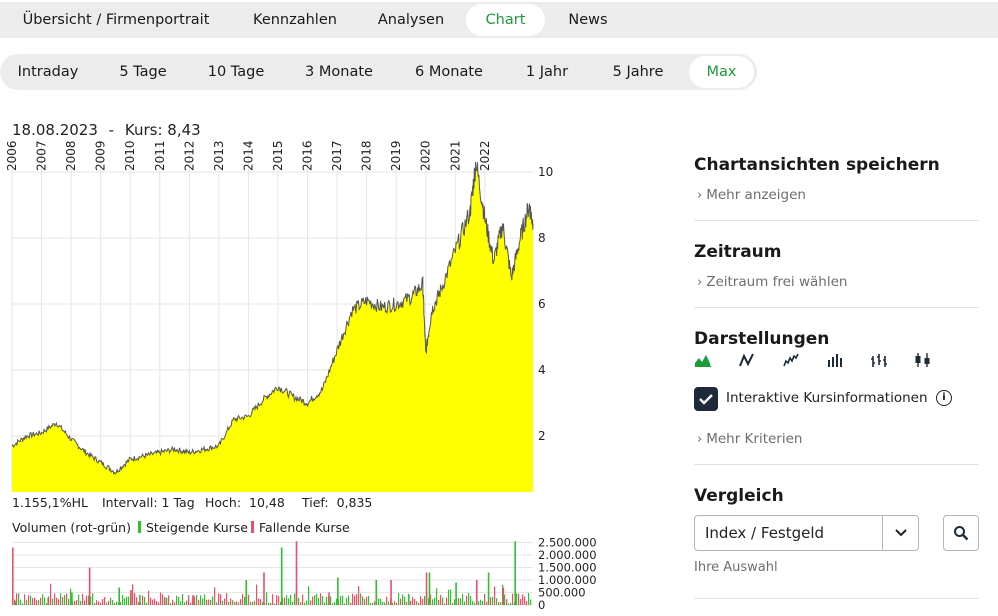 Image resolution: width=998 pixels, height=616 pixels. I want to click on chevron-right-icon: ›, so click(700, 282).